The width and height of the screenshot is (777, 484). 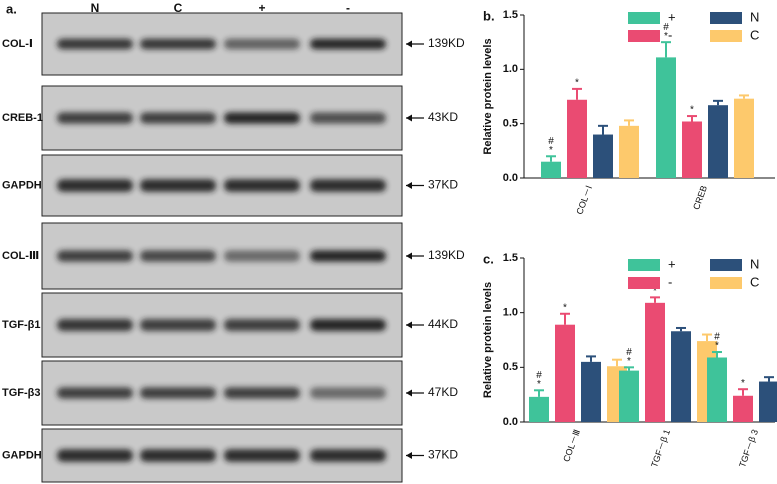 What do you see at coordinates (660, 448) in the screenshot?
I see `x-tick-label: TGF－β 1` at bounding box center [660, 448].